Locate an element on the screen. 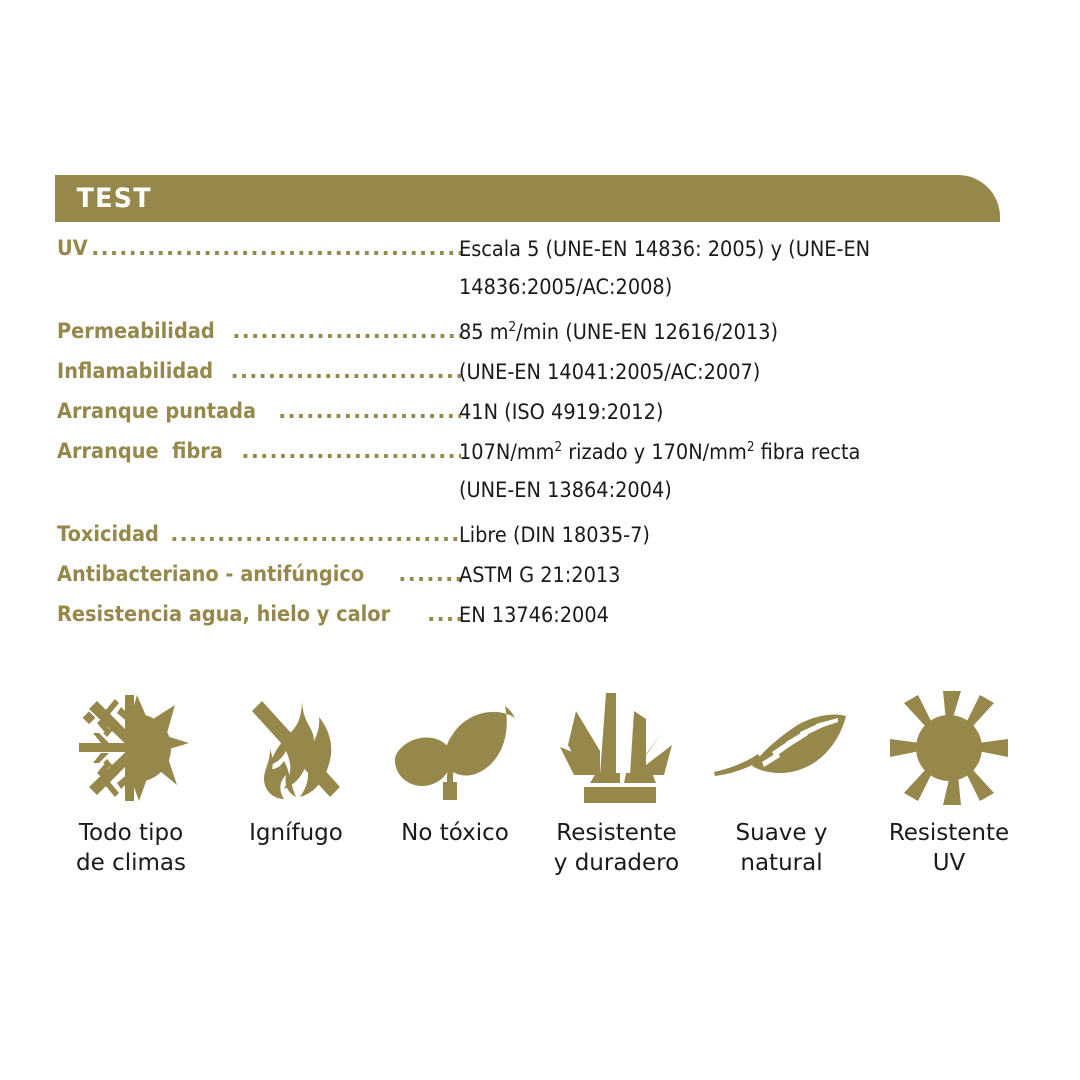 The width and height of the screenshot is (1080, 1080). feature-label: Todo tipo de climas is located at coordinates (131, 848).